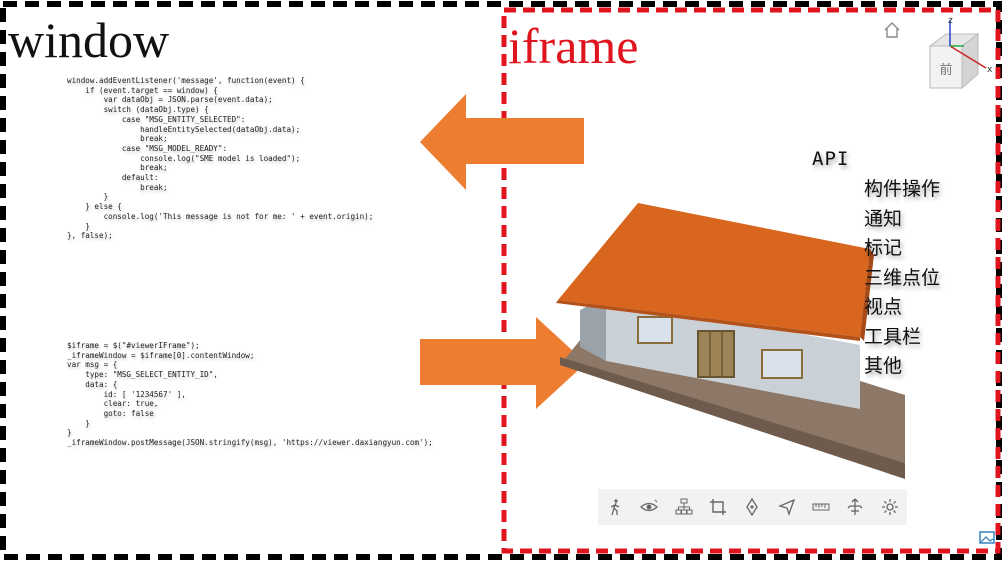  What do you see at coordinates (684, 507) in the screenshot?
I see `tree-icon` at bounding box center [684, 507].